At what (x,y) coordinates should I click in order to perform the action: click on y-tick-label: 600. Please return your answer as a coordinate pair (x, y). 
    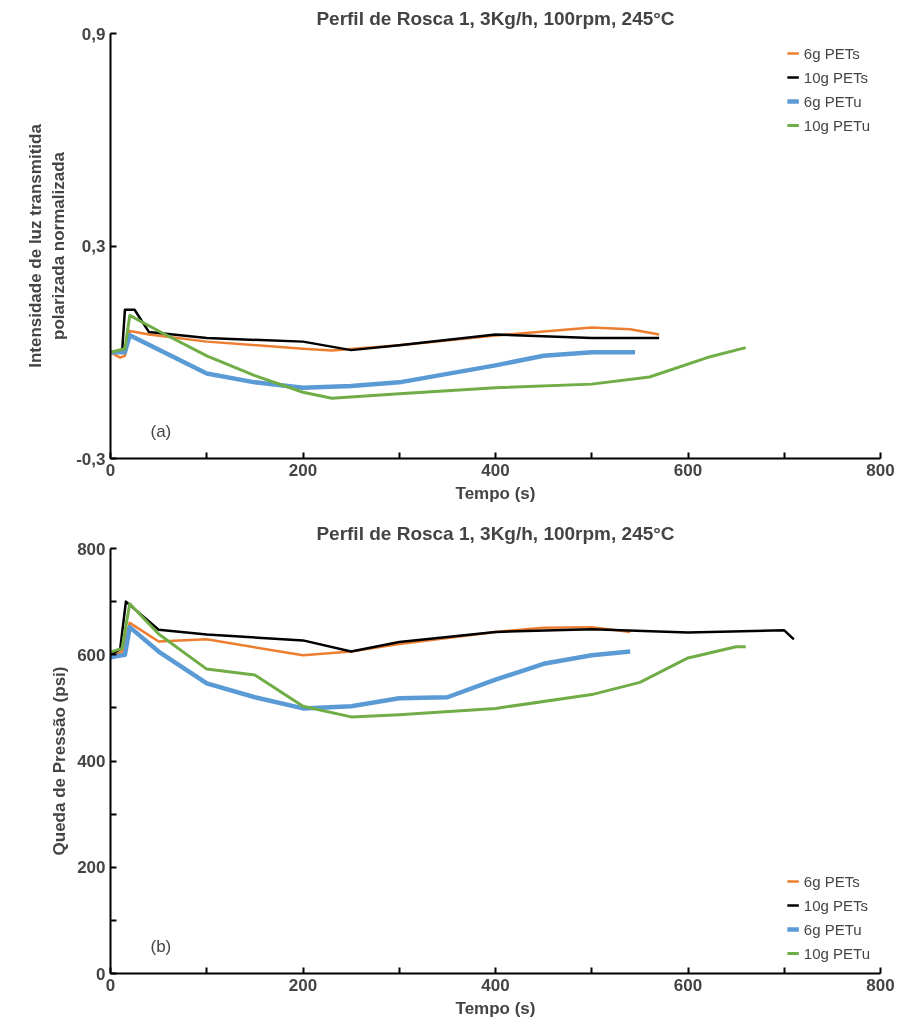
    Looking at the image, I should click on (91, 655).